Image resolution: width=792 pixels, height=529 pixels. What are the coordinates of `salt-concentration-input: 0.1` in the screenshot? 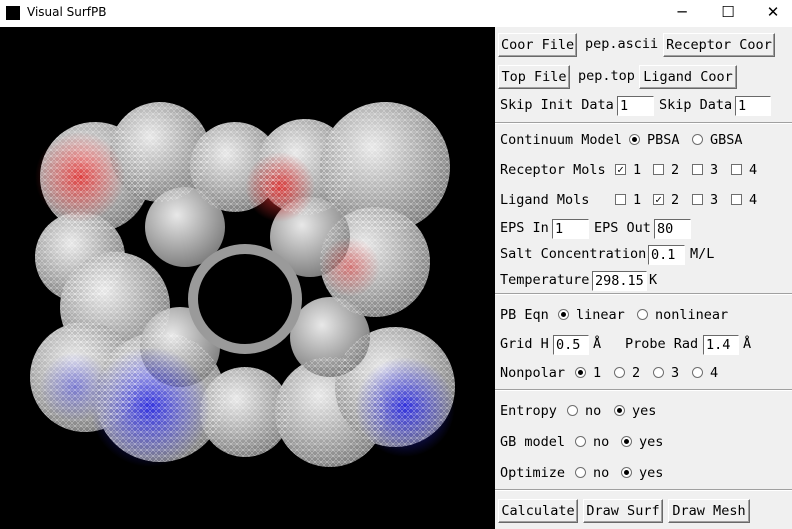 It's located at (666, 255).